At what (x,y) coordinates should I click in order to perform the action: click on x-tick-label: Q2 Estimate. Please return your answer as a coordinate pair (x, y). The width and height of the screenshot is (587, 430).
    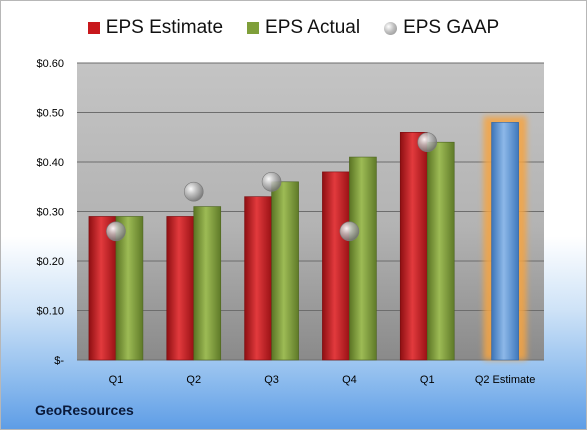
    Looking at the image, I should click on (505, 380).